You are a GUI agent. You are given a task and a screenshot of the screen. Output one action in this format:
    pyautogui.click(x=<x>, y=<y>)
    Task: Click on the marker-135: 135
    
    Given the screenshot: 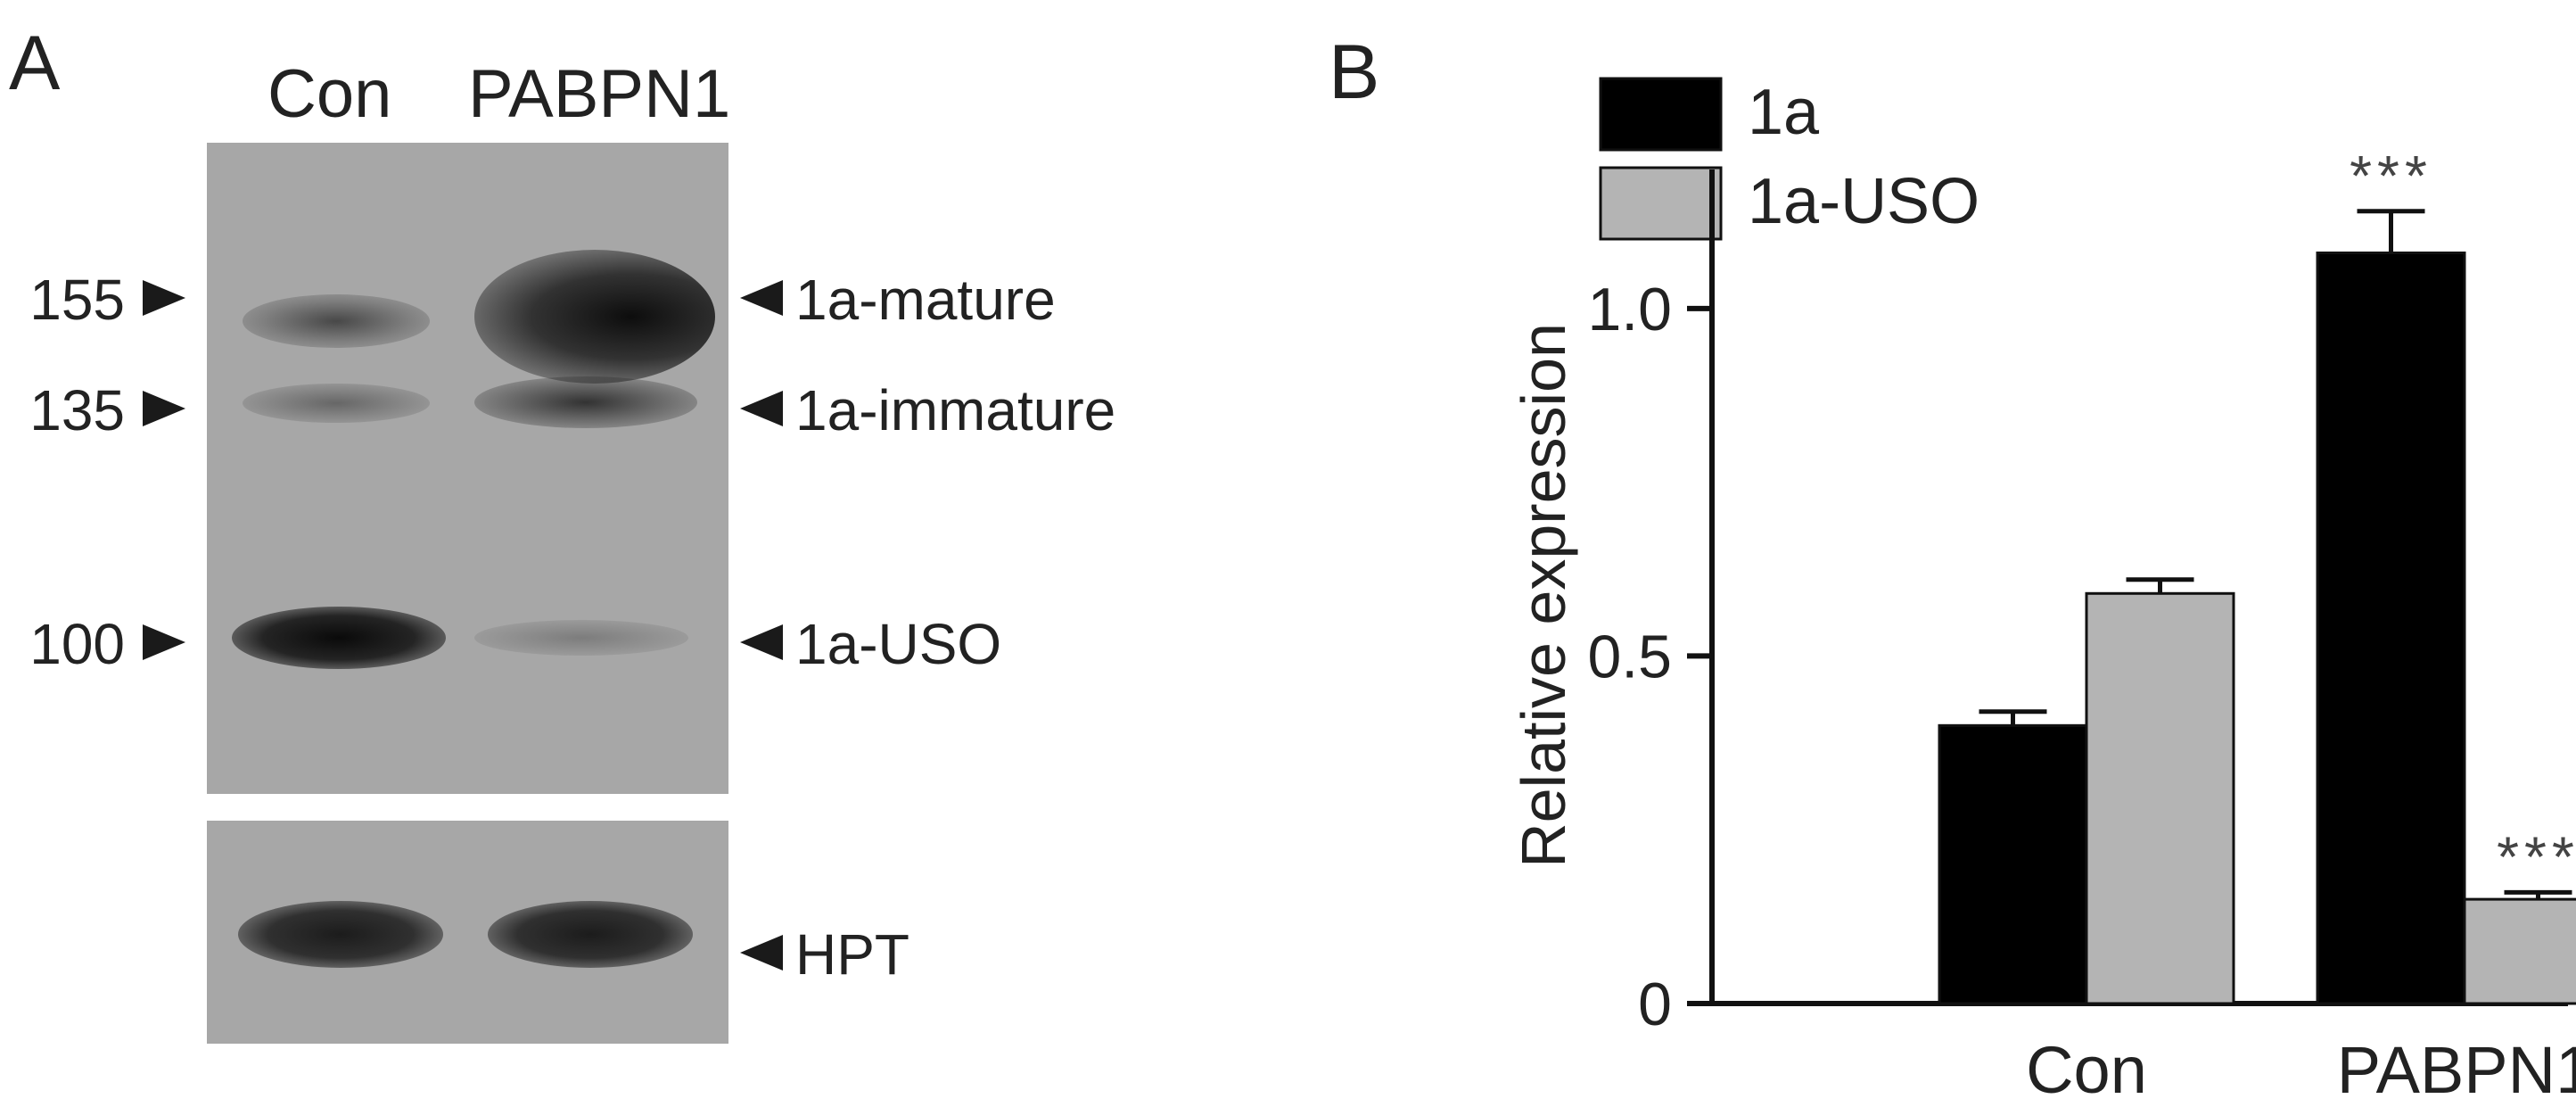 What is the action you would take?
    pyautogui.click(x=77, y=410)
    